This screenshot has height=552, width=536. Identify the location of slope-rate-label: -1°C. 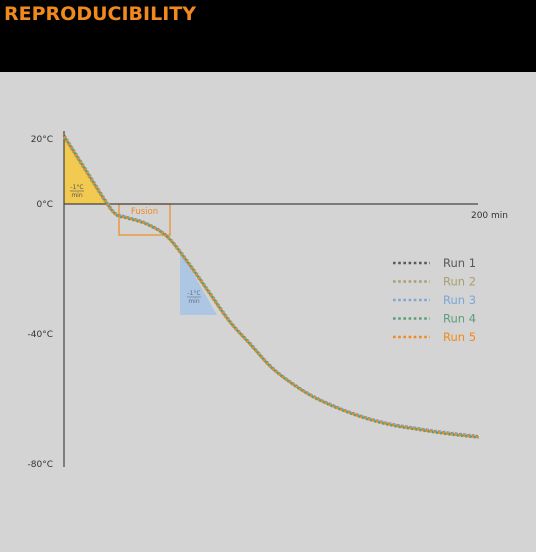
(193, 293).